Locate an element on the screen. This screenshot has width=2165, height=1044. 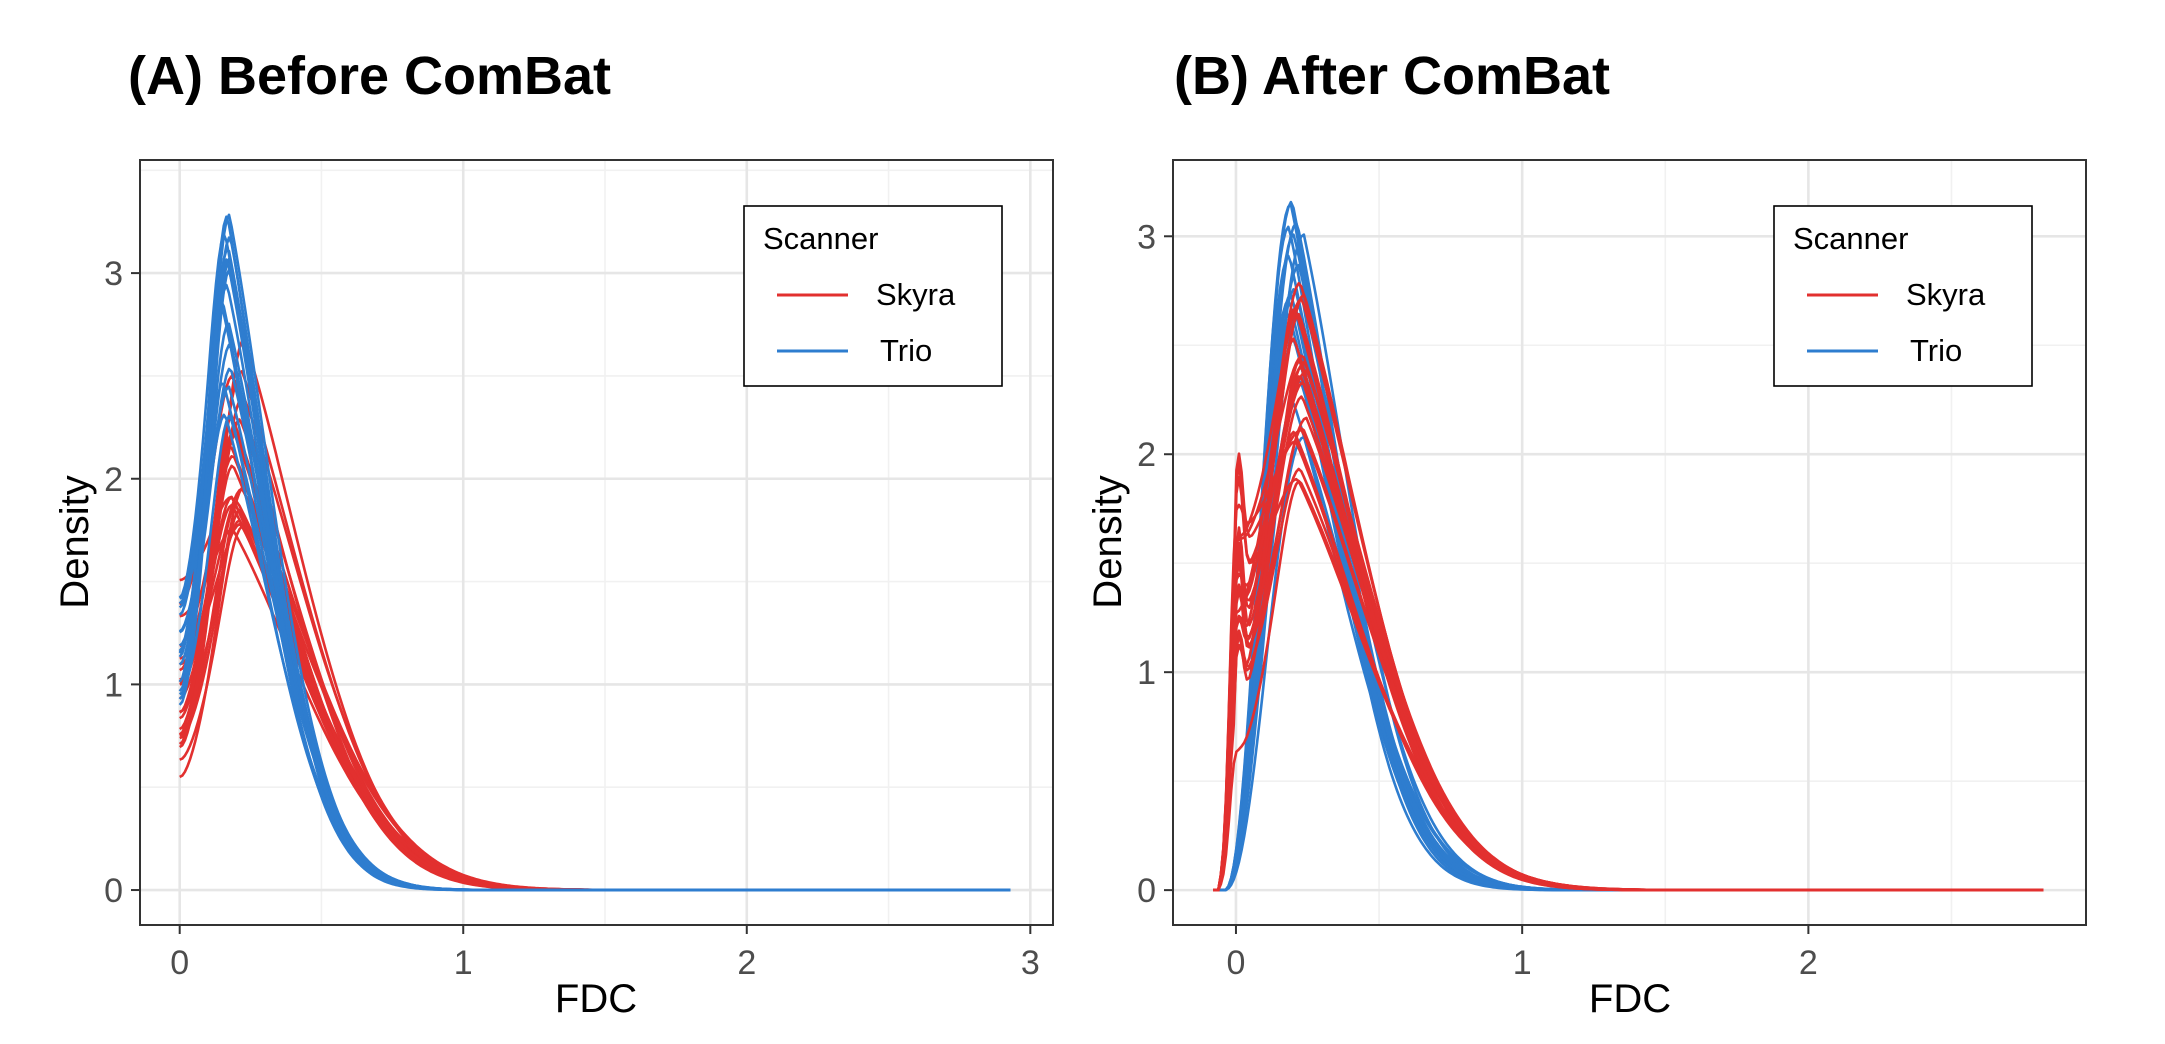
panel-a-x-axis-title: FDC is located at coordinates (596, 999).